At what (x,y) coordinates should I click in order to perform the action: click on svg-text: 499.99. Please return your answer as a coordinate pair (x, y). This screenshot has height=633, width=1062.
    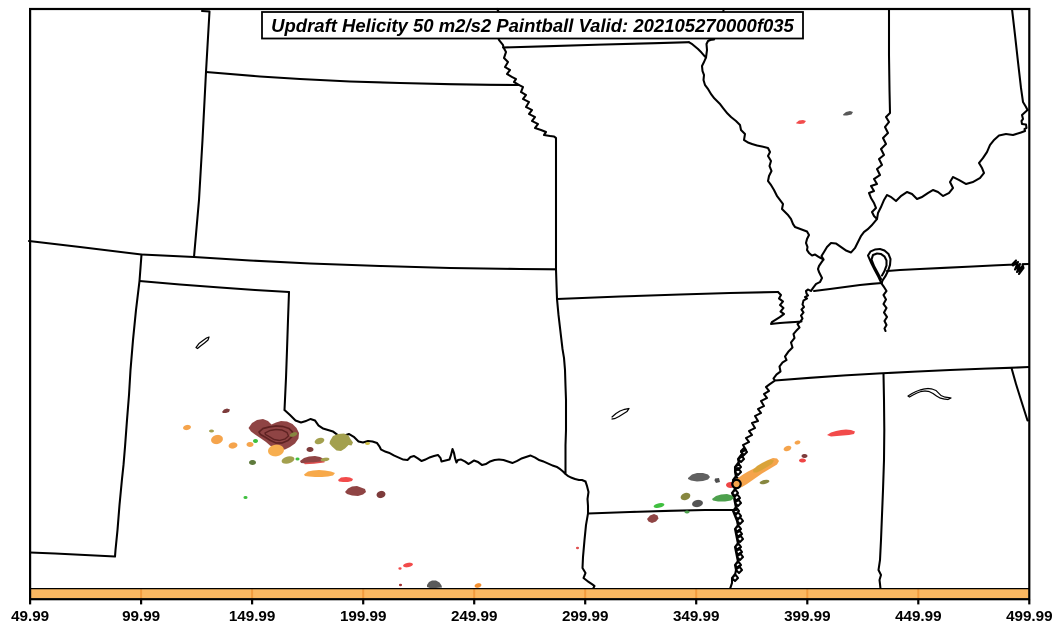
    Looking at the image, I should click on (1029, 616).